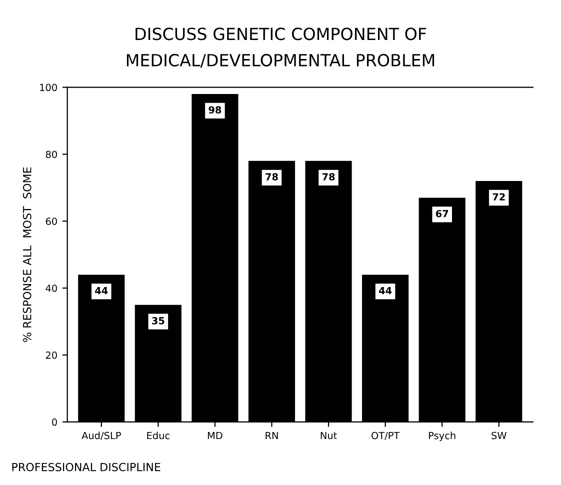 The image size is (561, 485). Describe the element at coordinates (51, 288) in the screenshot. I see `y-tick-label: 40` at that location.